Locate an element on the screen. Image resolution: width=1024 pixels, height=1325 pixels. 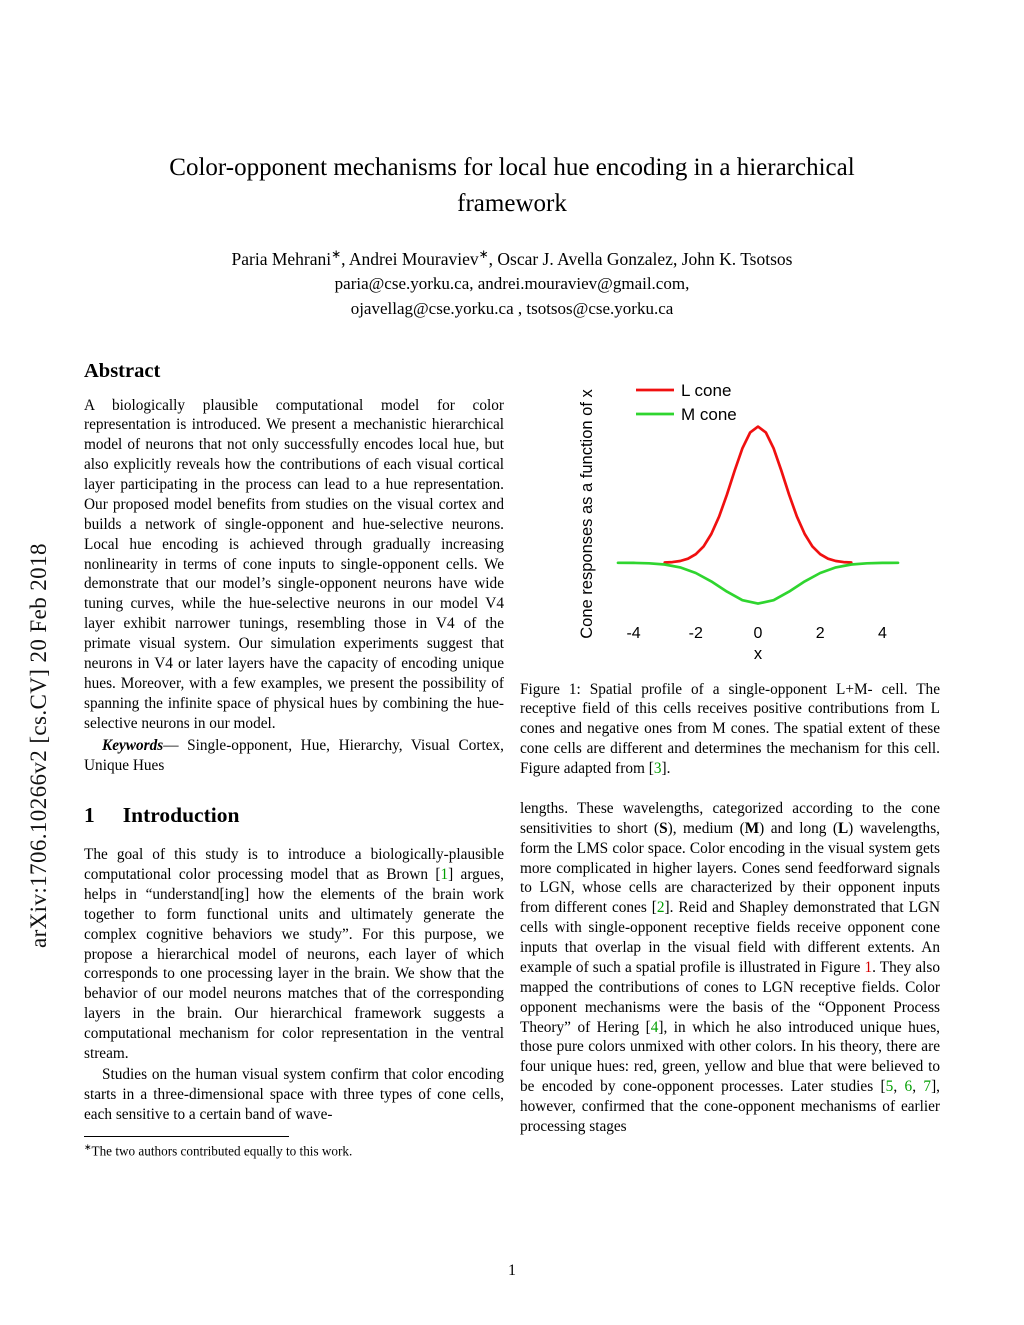
legend-label: M cone is located at coordinates (709, 414).